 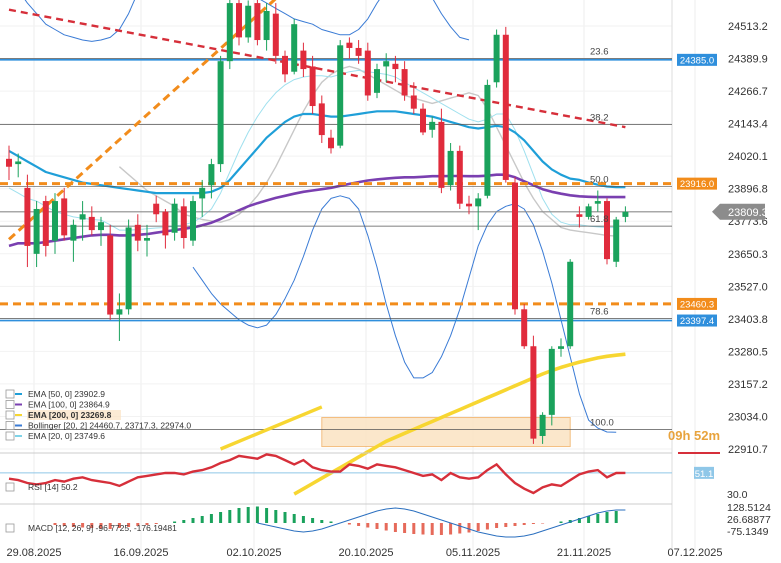 I want to click on legend-checkbox, so click(x=10, y=487).